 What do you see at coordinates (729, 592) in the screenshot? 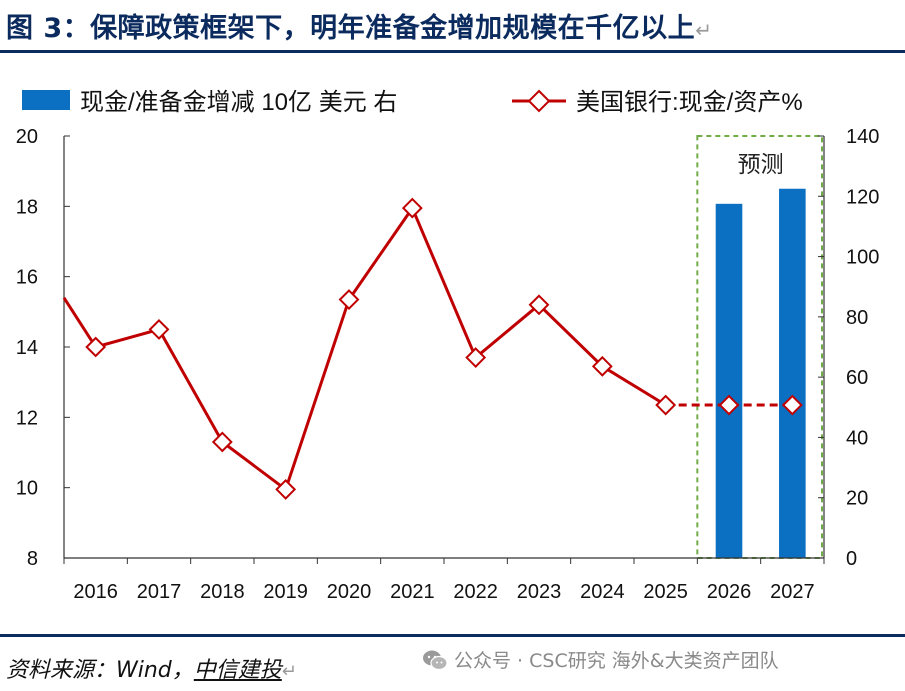
I see `x-tick-label: 2026` at bounding box center [729, 592].